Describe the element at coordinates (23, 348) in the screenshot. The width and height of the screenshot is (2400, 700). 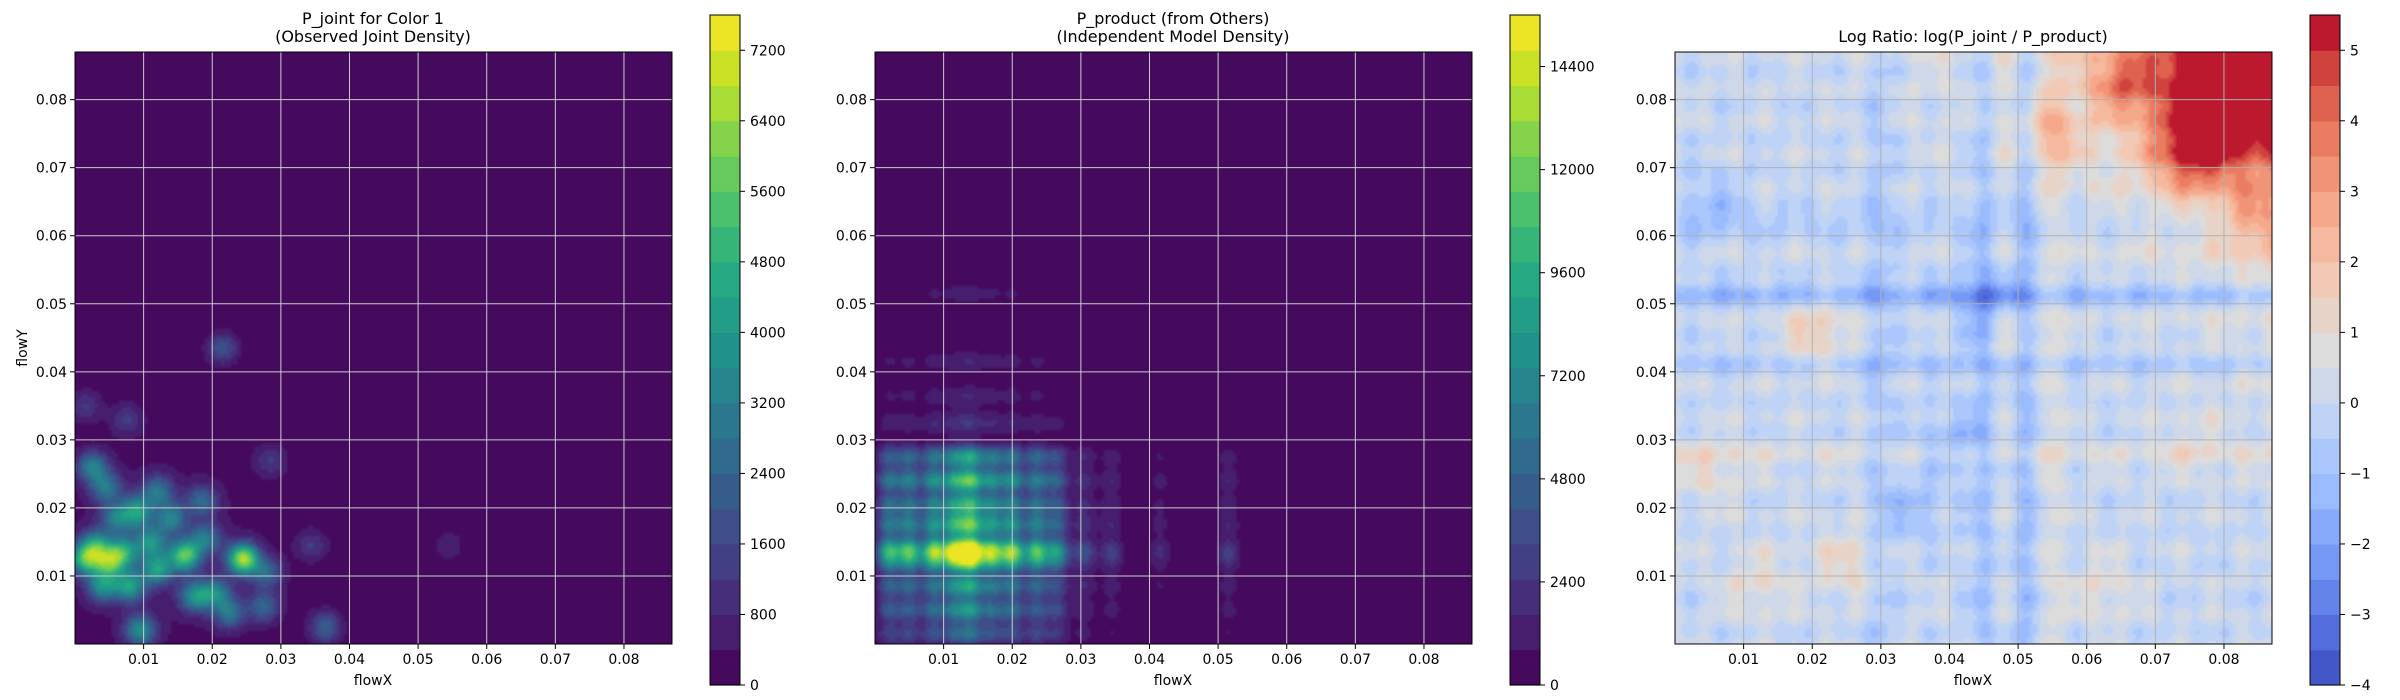
I see `y-axis-label: flowY` at that location.